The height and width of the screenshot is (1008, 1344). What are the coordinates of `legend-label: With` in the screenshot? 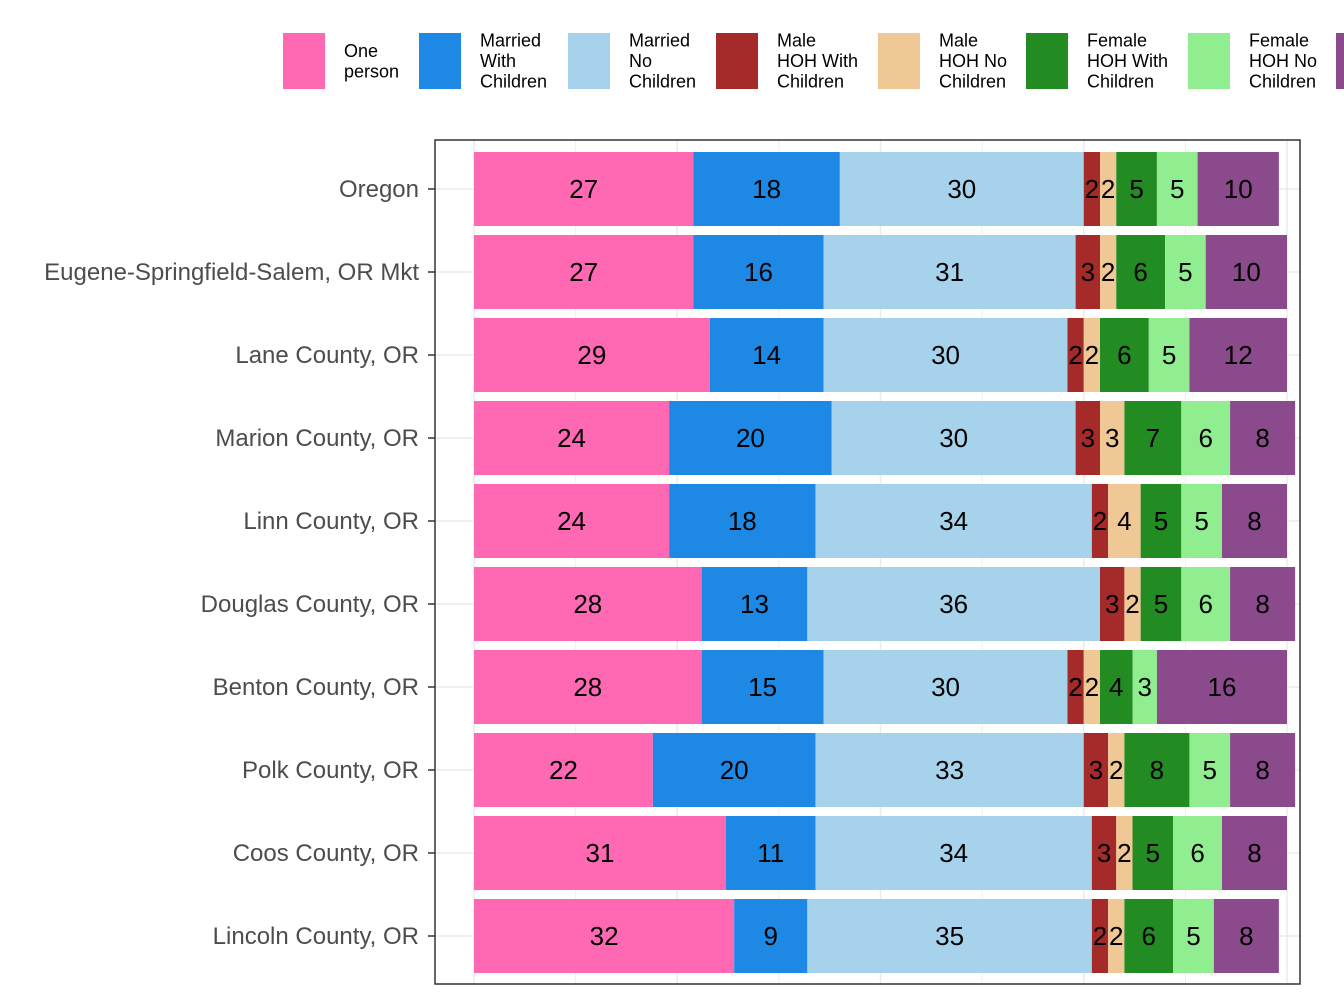 It's located at (498, 61).